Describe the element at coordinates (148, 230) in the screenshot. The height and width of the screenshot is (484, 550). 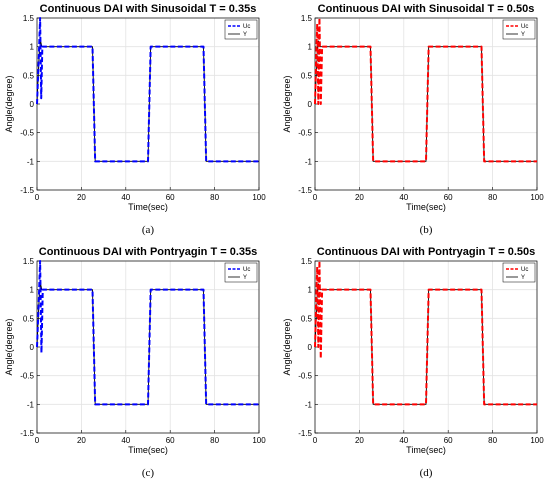
I see `panel-caption: (a)` at that location.